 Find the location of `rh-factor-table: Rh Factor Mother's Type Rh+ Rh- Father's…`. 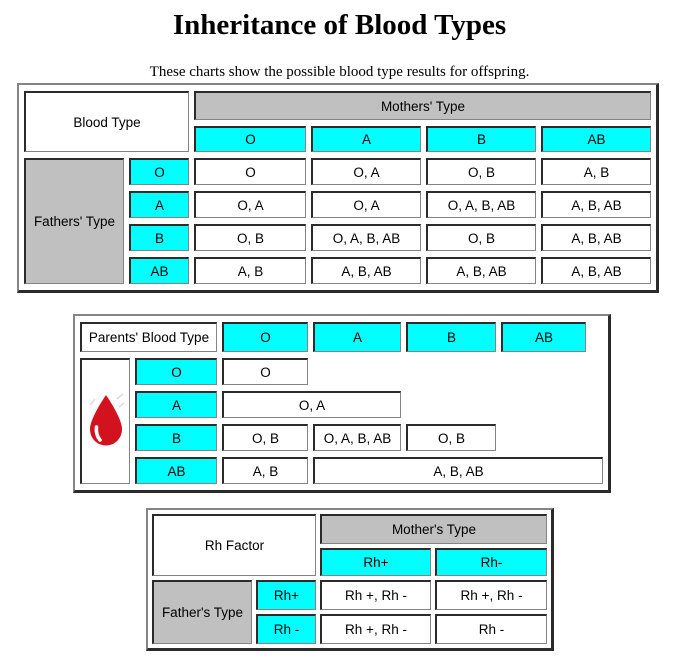

rh-factor-table: Rh Factor Mother's Type Rh+ Rh- Father's… is located at coordinates (350, 579).